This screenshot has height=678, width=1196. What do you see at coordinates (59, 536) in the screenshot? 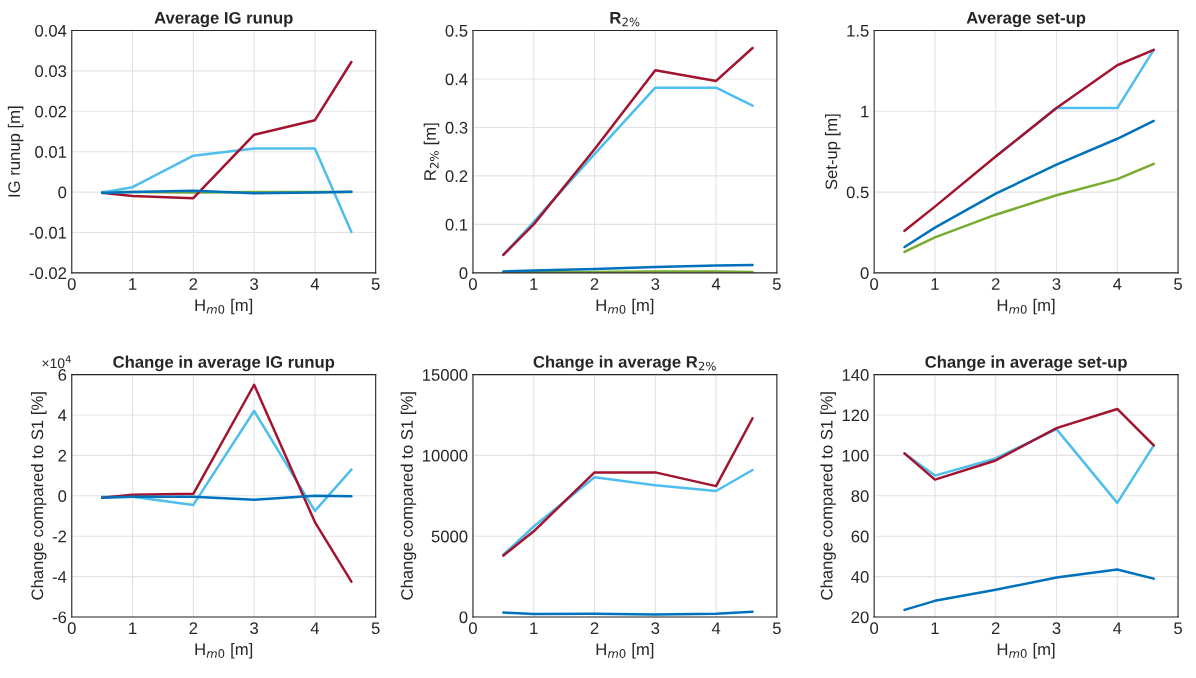
I see `y-tick-label: -2` at bounding box center [59, 536].